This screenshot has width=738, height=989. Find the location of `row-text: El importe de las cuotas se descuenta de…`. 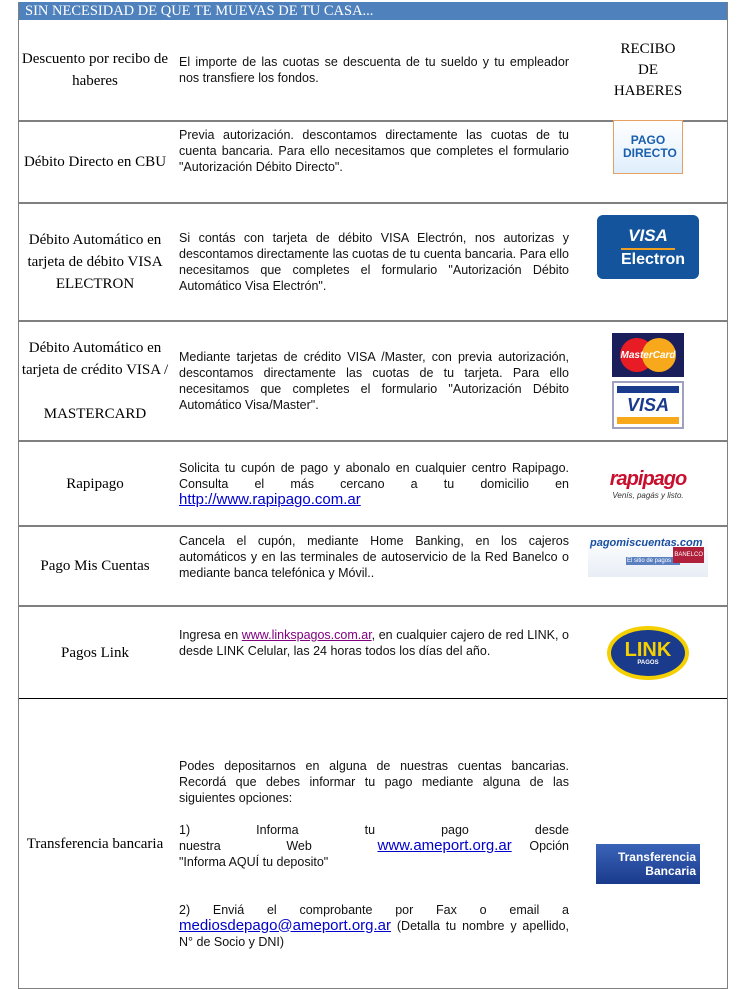

row-text: El importe de las cuotas se descuenta de… is located at coordinates (374, 70).